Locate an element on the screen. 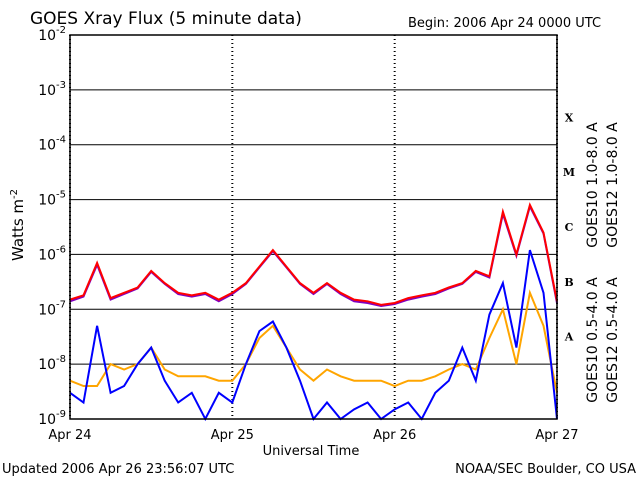 Image resolution: width=640 pixels, height=480 pixels. x-tick-label: Apr 27 is located at coordinates (556, 435).